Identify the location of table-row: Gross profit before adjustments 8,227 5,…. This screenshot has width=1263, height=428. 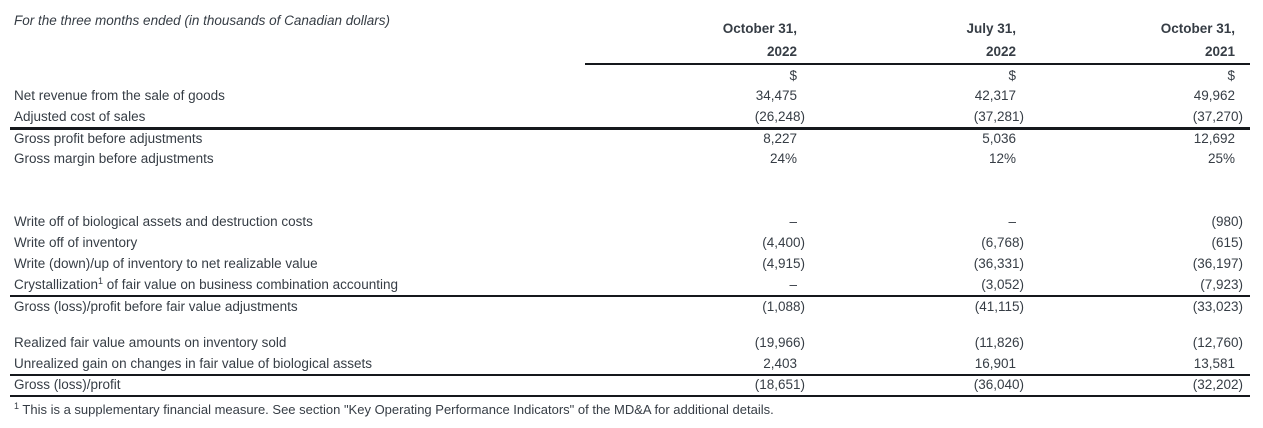
(630, 138).